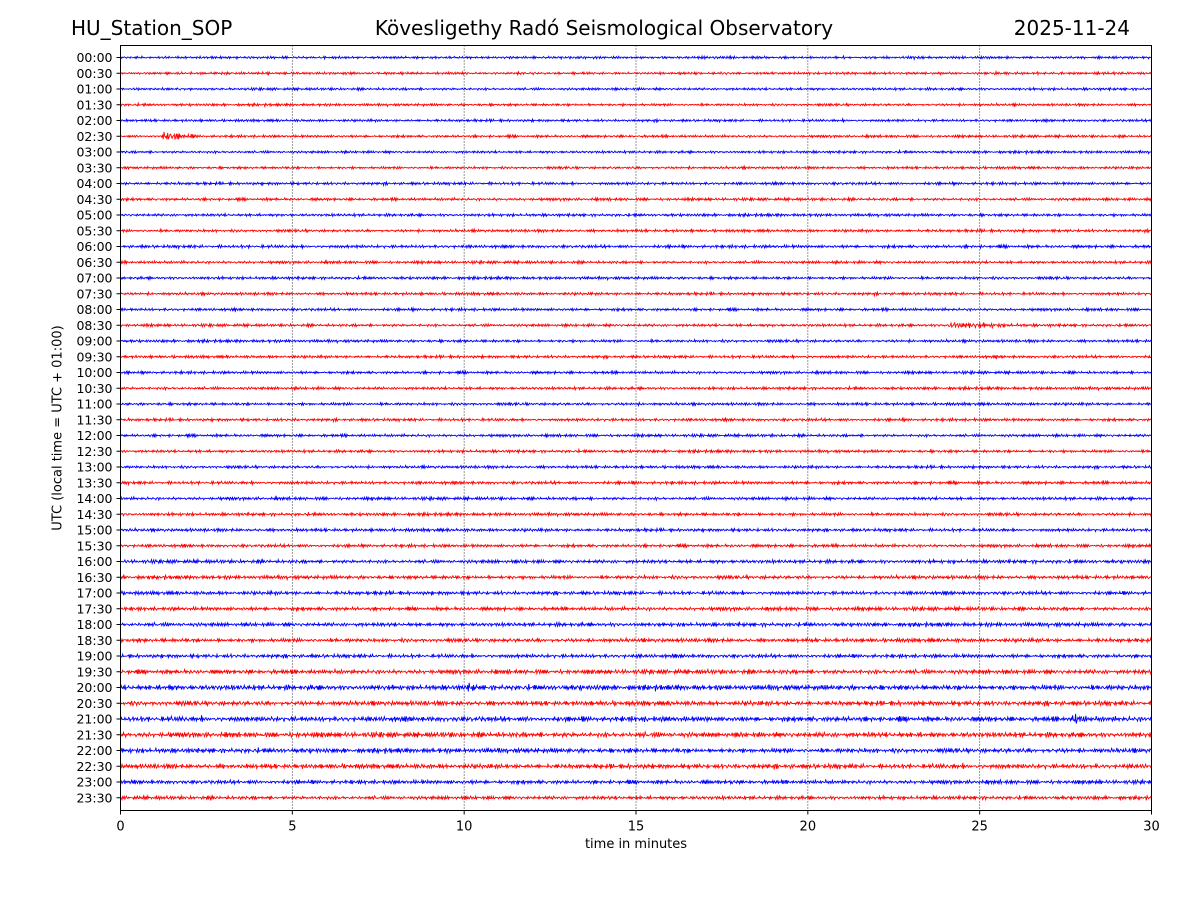 The width and height of the screenshot is (1200, 900). Describe the element at coordinates (94, 356) in the screenshot. I see `y-tick-label: 09:30` at that location.